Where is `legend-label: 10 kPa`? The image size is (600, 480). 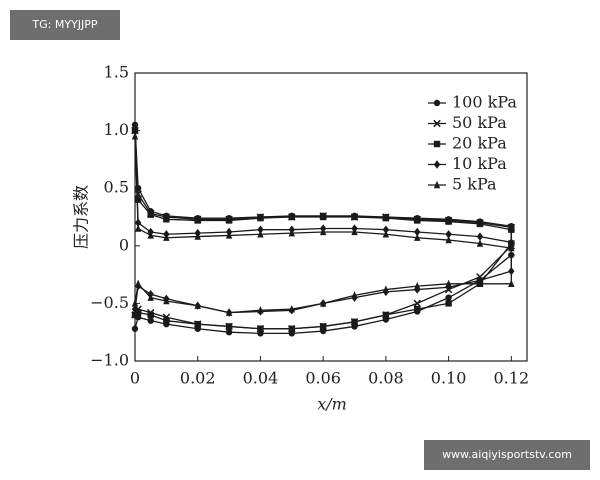 legend-label: 10 kPa is located at coordinates (479, 163).